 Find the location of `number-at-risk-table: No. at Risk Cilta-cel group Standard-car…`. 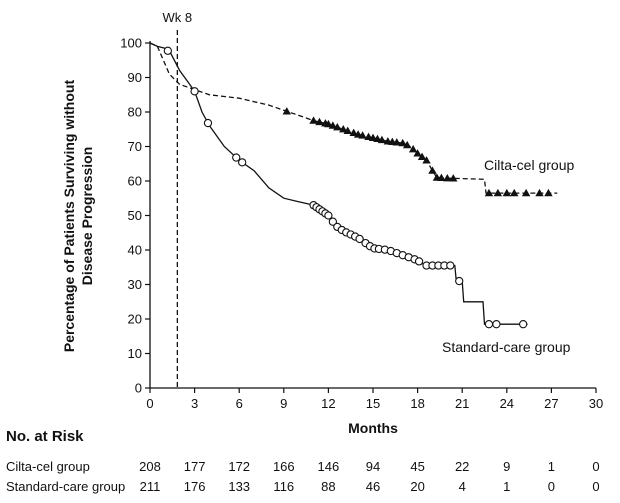

number-at-risk-table: No. at Risk Cilta-cel group Standard-car… is located at coordinates (310, 464).